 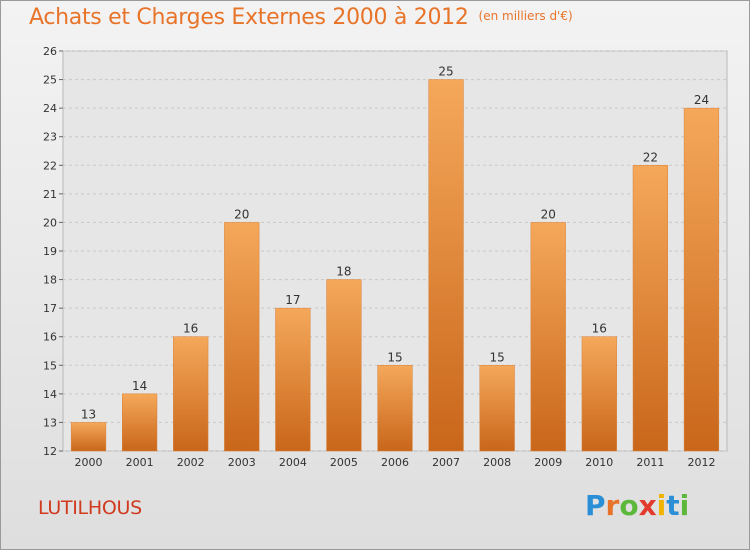 What do you see at coordinates (701, 279) in the screenshot?
I see `bar-2012` at bounding box center [701, 279].